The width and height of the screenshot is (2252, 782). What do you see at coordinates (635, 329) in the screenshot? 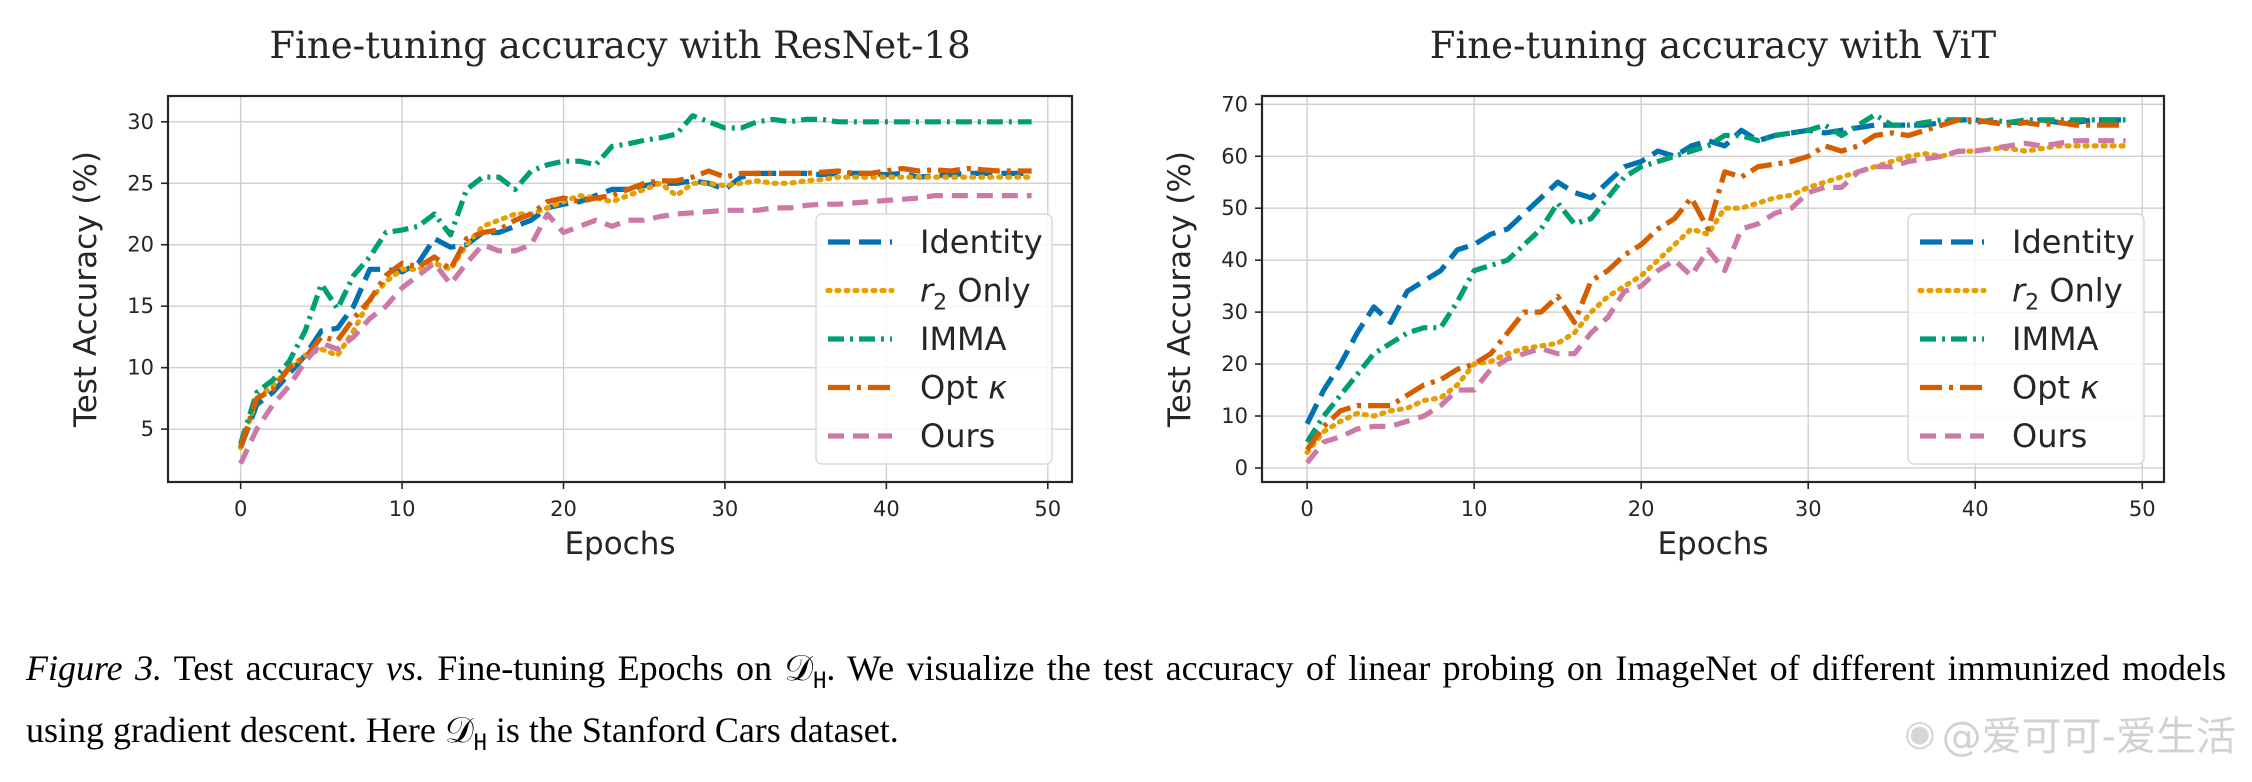
I see `series-line-ours` at bounding box center [635, 329].